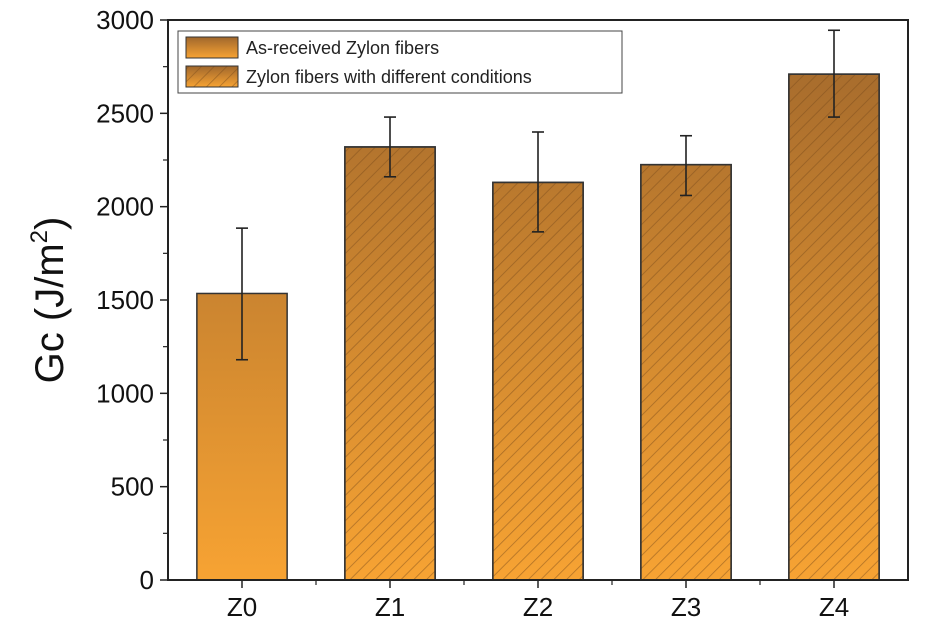  What do you see at coordinates (390, 607) in the screenshot?
I see `x-tick-label-z1: Z1` at bounding box center [390, 607].